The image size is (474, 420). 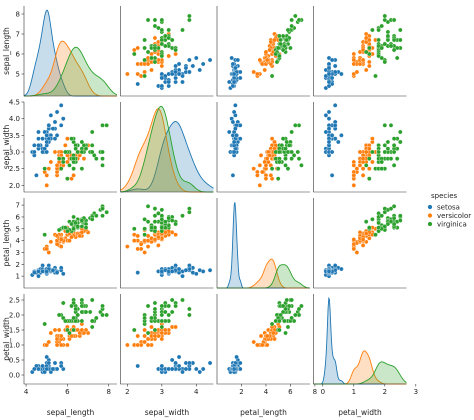 I want to click on kde-line-virginica, so click(x=167, y=149).